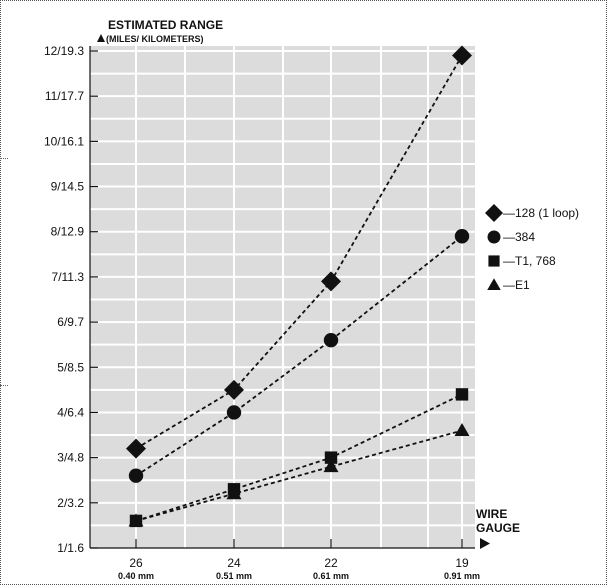 This screenshot has height=585, width=607. Describe the element at coordinates (136, 576) in the screenshot. I see `x-tick-sublabel: 0.40 mm` at that location.